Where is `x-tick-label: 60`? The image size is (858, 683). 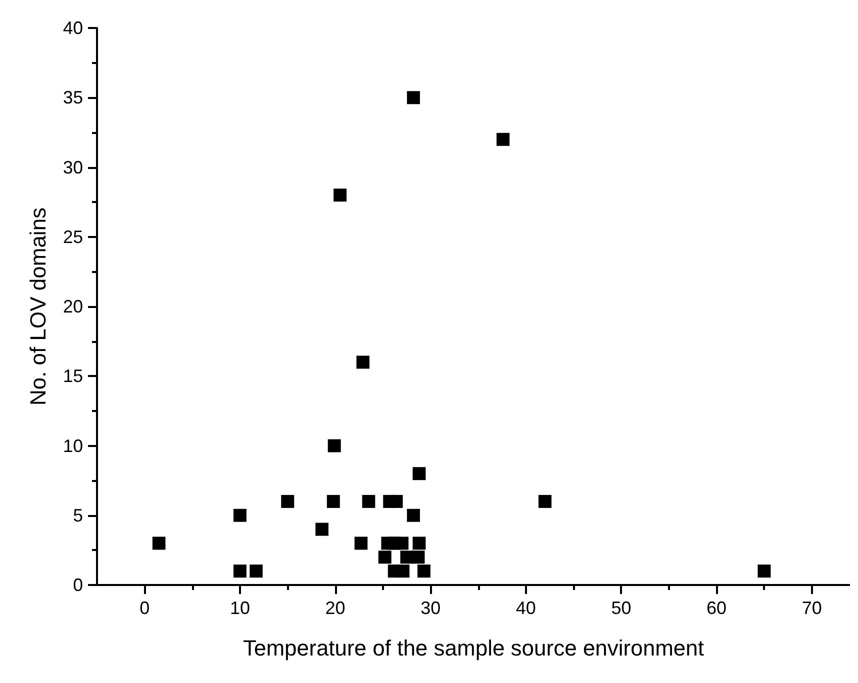
x-tick-label: 60 is located at coordinates (716, 608).